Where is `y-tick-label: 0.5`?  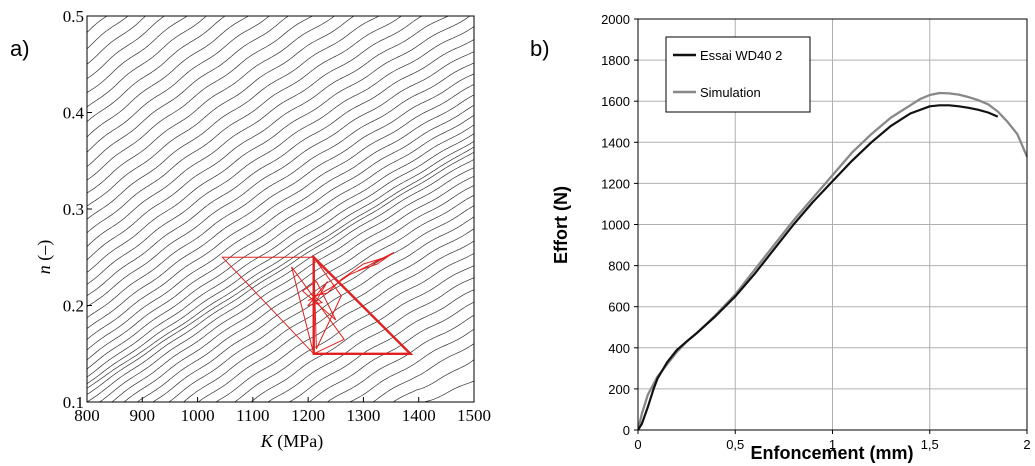 y-tick-label: 0.5 is located at coordinates (73, 16).